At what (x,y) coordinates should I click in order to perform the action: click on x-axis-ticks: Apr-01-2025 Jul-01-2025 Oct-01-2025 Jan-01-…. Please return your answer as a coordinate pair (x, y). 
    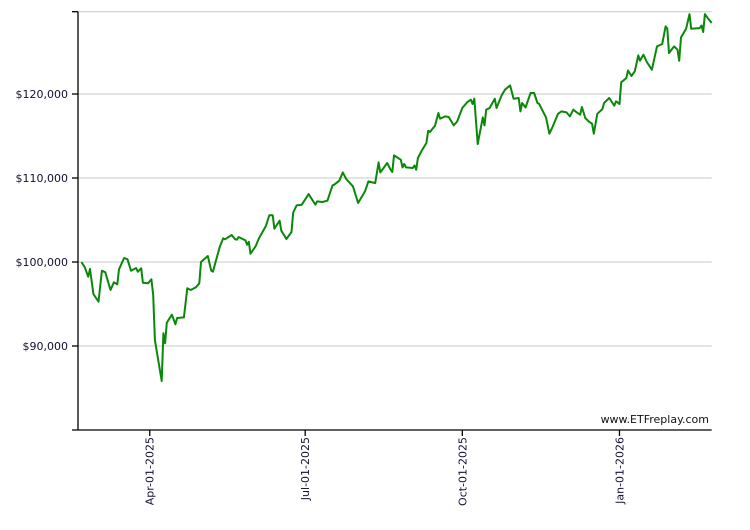
    Looking at the image, I should click on (385, 468).